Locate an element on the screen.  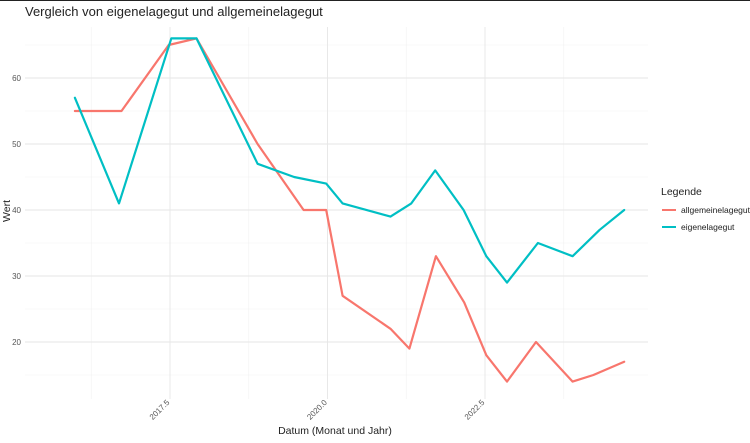
legend: Legende allgemeinelagegut eigenelagegut is located at coordinates (705, 209).